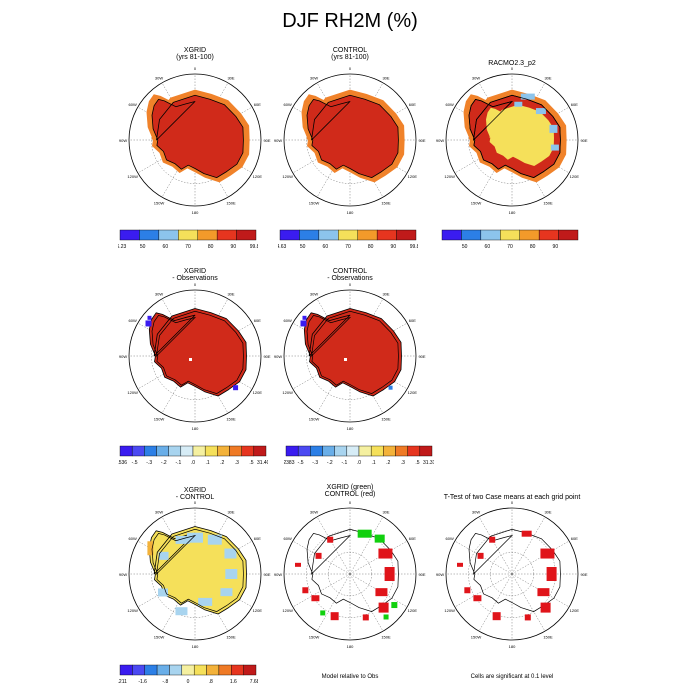 The image size is (700, 700). I want to click on coastline, so click(197, 352).